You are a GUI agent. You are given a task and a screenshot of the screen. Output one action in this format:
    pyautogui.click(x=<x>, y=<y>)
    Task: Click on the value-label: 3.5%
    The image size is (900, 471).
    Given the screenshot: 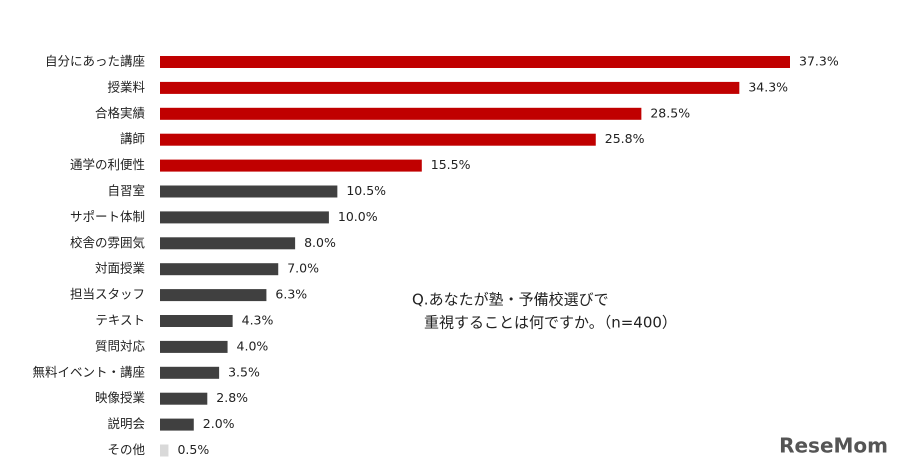 What is the action you would take?
    pyautogui.click(x=244, y=371)
    